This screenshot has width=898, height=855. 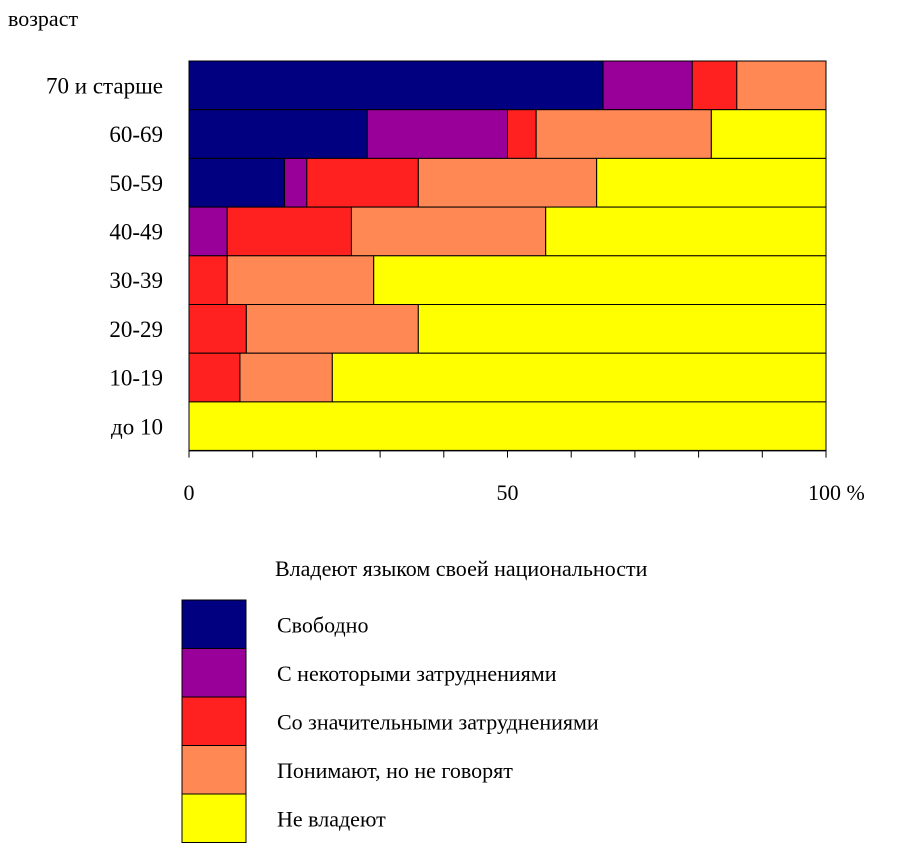 What do you see at coordinates (136, 183) in the screenshot?
I see `category-label: 50-59` at bounding box center [136, 183].